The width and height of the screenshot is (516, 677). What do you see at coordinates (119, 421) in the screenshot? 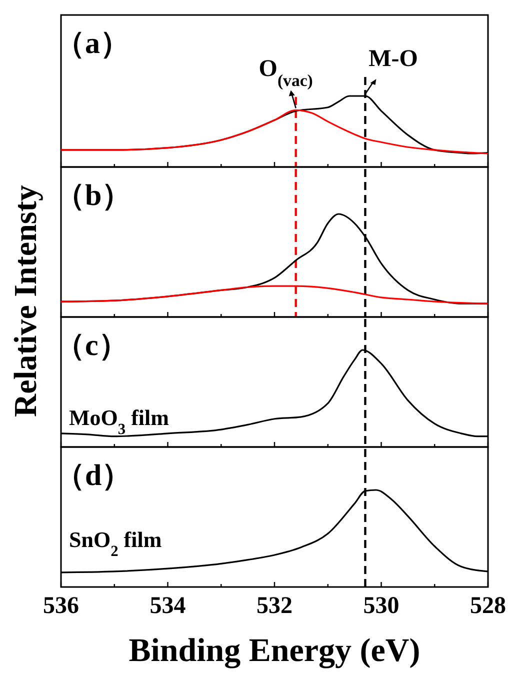
I see `annotation: MoO$_{3}$ film` at bounding box center [119, 421].